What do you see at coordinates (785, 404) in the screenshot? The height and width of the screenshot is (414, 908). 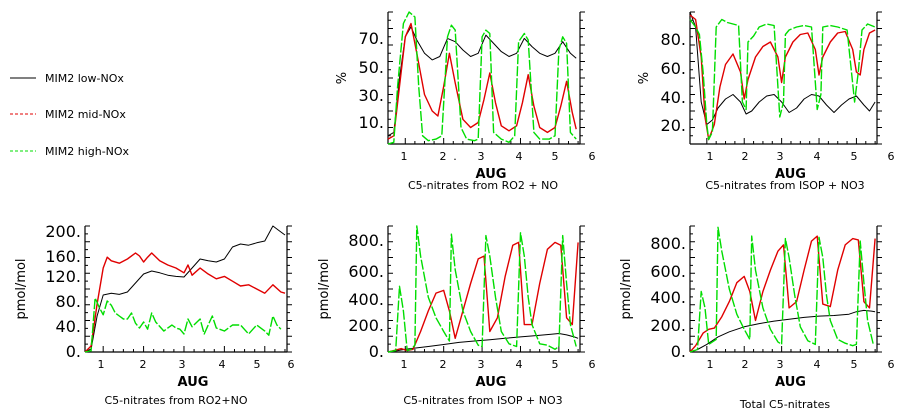 I see `chart-caption: Total C5-nitrates` at bounding box center [785, 404].